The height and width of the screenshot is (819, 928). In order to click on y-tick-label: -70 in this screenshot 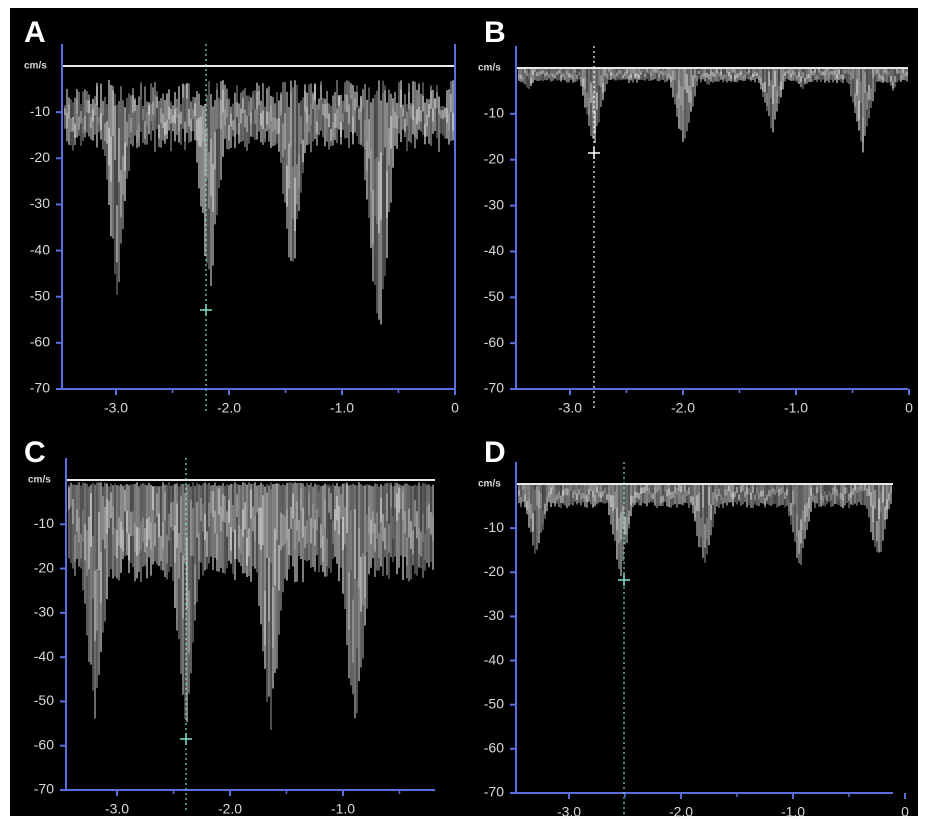, I will do `click(40, 388)`.